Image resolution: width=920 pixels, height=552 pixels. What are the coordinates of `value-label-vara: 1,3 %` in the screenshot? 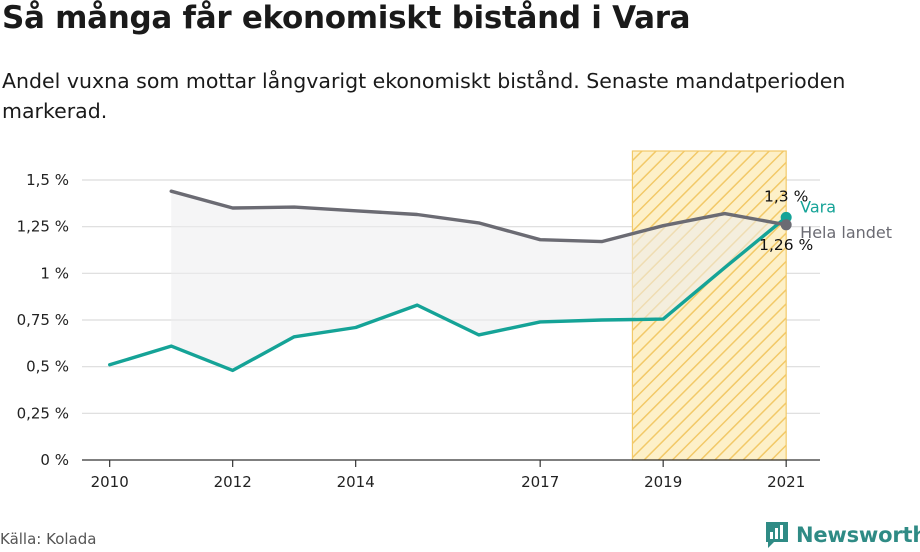 It's located at (786, 196).